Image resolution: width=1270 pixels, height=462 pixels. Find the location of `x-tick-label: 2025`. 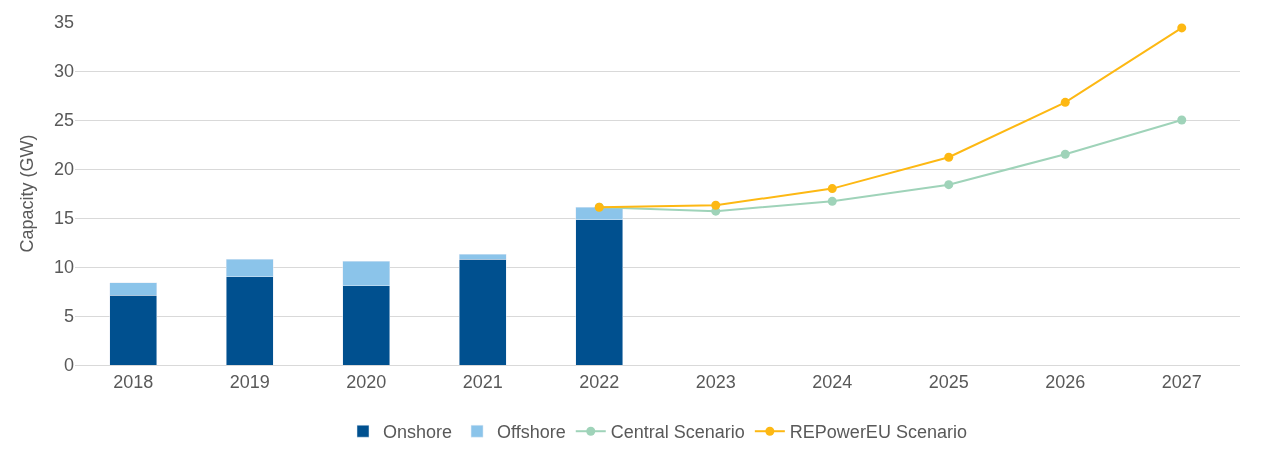

x-tick-label: 2025 is located at coordinates (948, 381).